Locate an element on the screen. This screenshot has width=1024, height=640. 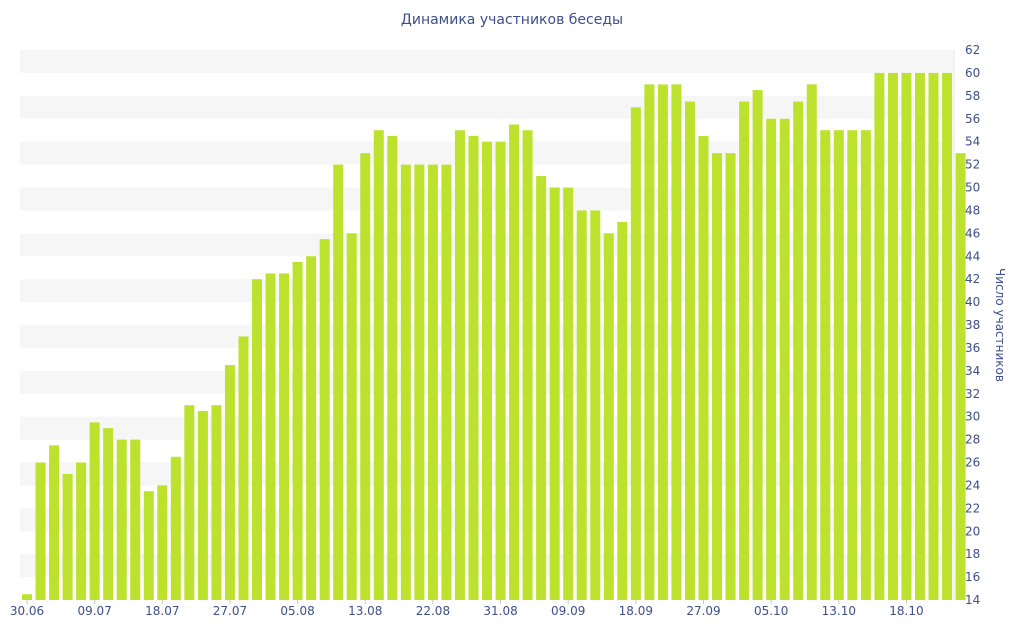
y-tick-label: 36 is located at coordinates (972, 348).